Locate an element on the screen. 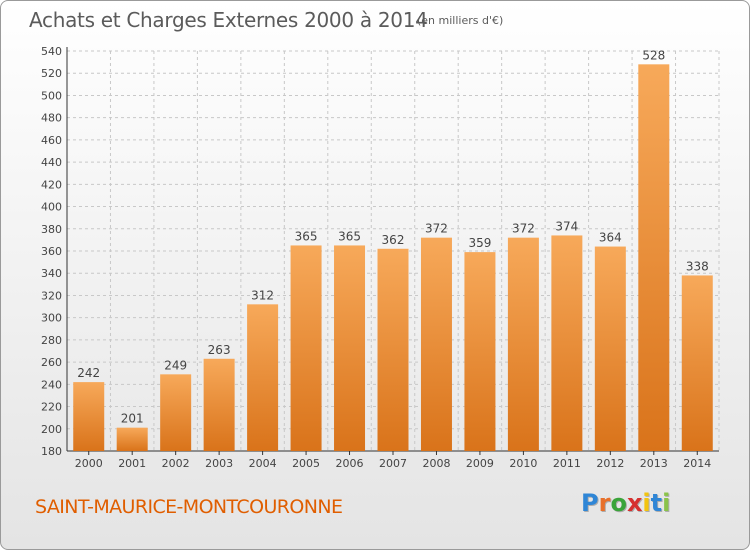  y-tick-label: 180 is located at coordinates (51, 451).